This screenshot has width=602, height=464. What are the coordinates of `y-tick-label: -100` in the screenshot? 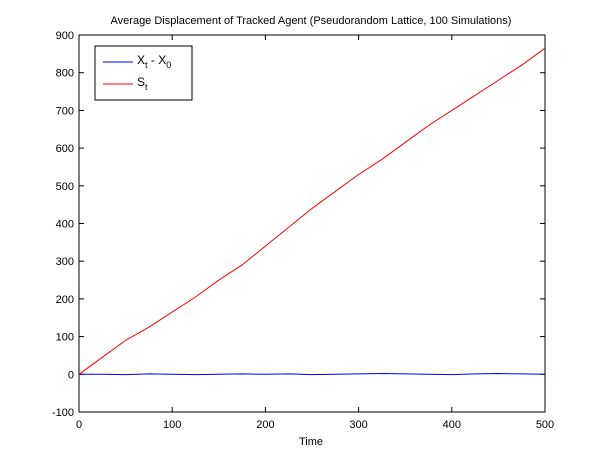 It's located at (63, 413).